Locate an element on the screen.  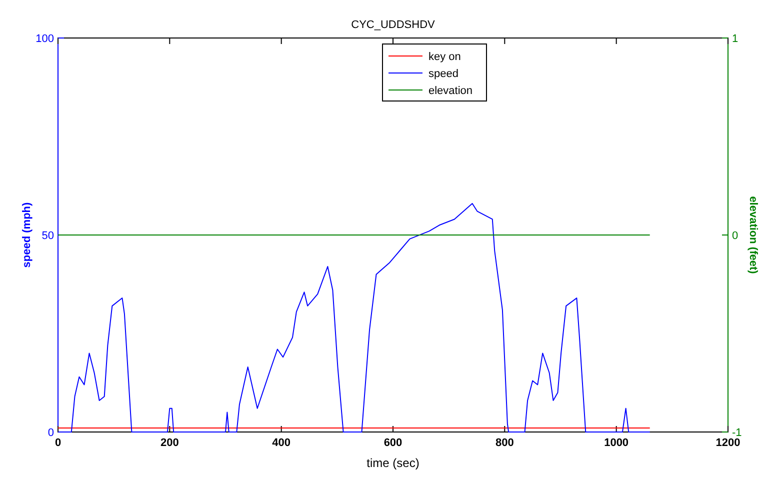
legend-label: elevation is located at coordinates (450, 91).